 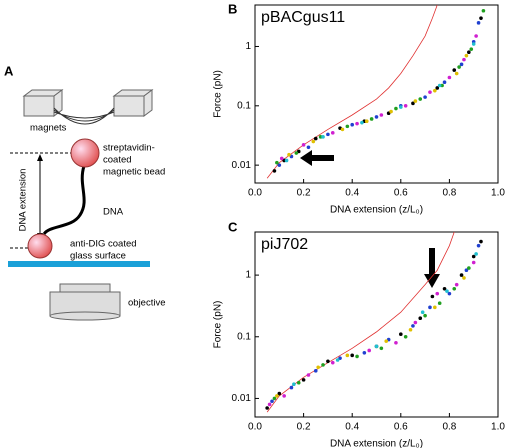 What do you see at coordinates (449, 193) in the screenshot?
I see `x-tick-label: 0.8` at bounding box center [449, 193].